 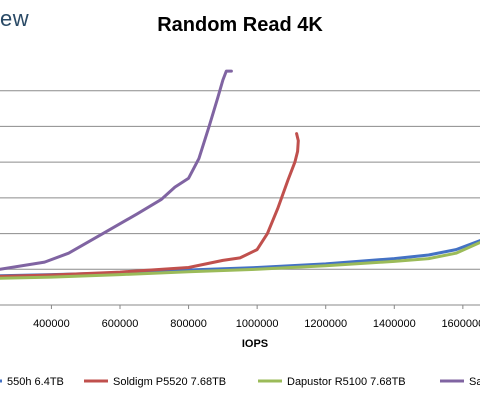 What do you see at coordinates (188, 324) in the screenshot?
I see `x-tick-label: 800000` at bounding box center [188, 324].